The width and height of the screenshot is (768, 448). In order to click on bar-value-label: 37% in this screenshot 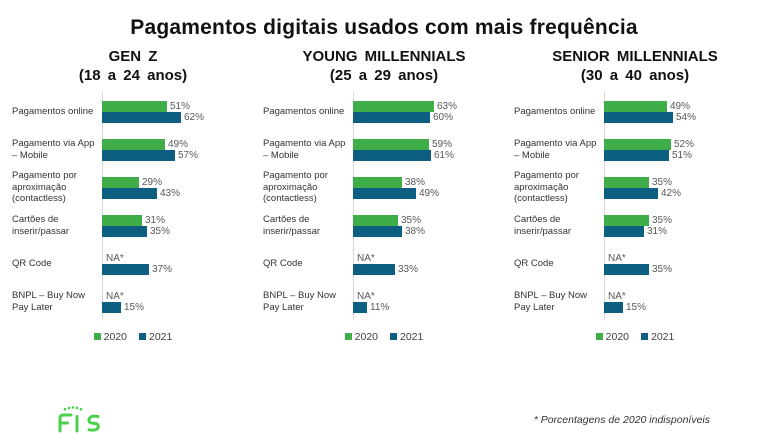, I will do `click(162, 269)`.